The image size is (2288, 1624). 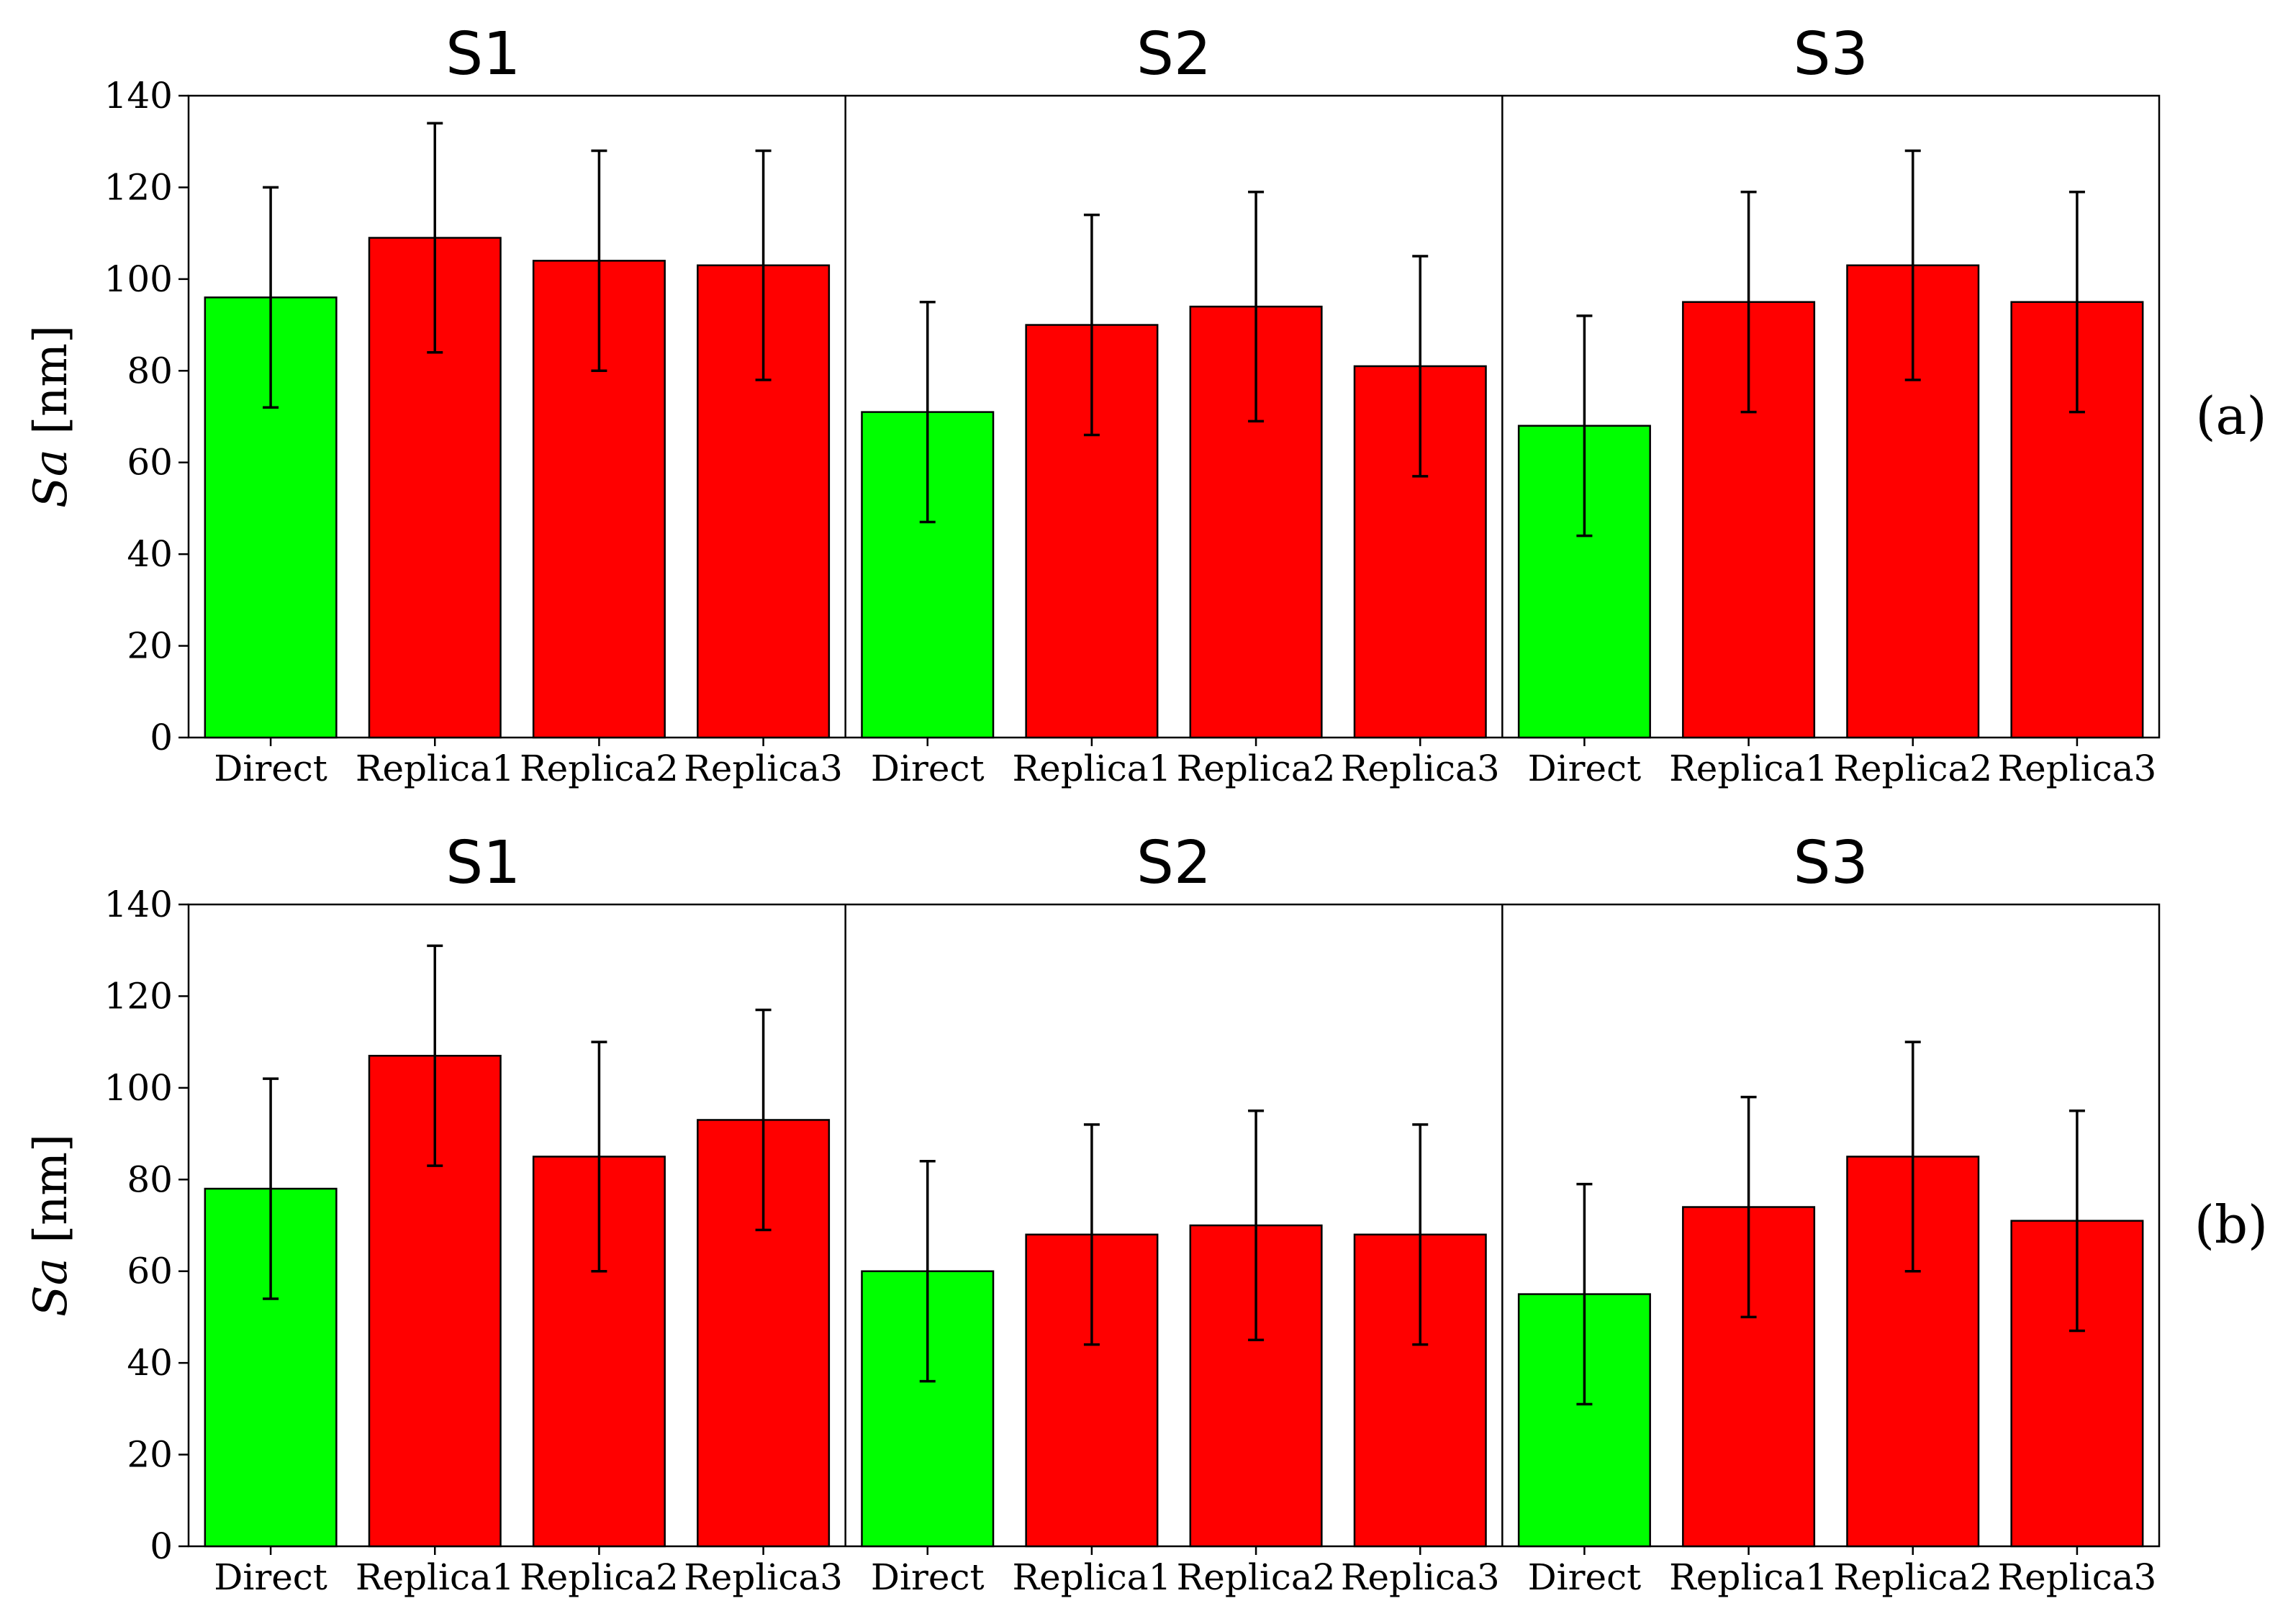 I want to click on panel-label: (a), so click(x=2230, y=416).